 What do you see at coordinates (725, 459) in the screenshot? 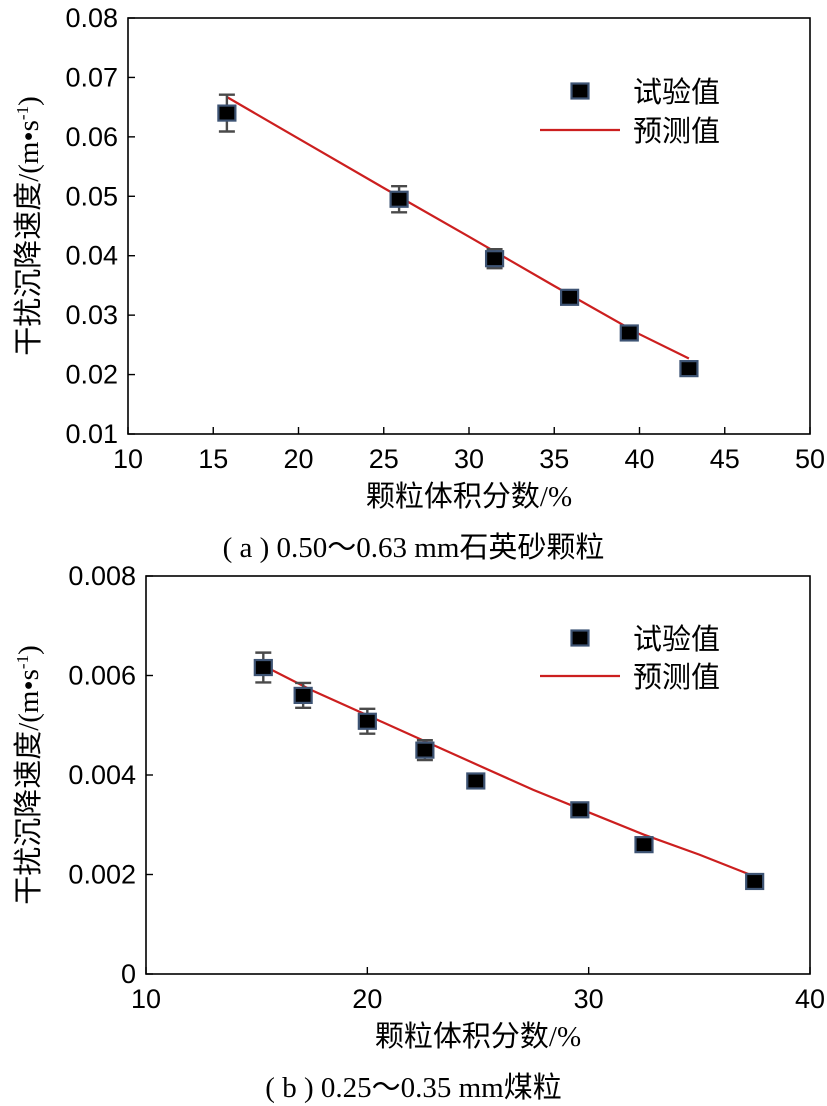
I see `x-tick-label: 45` at bounding box center [725, 459].